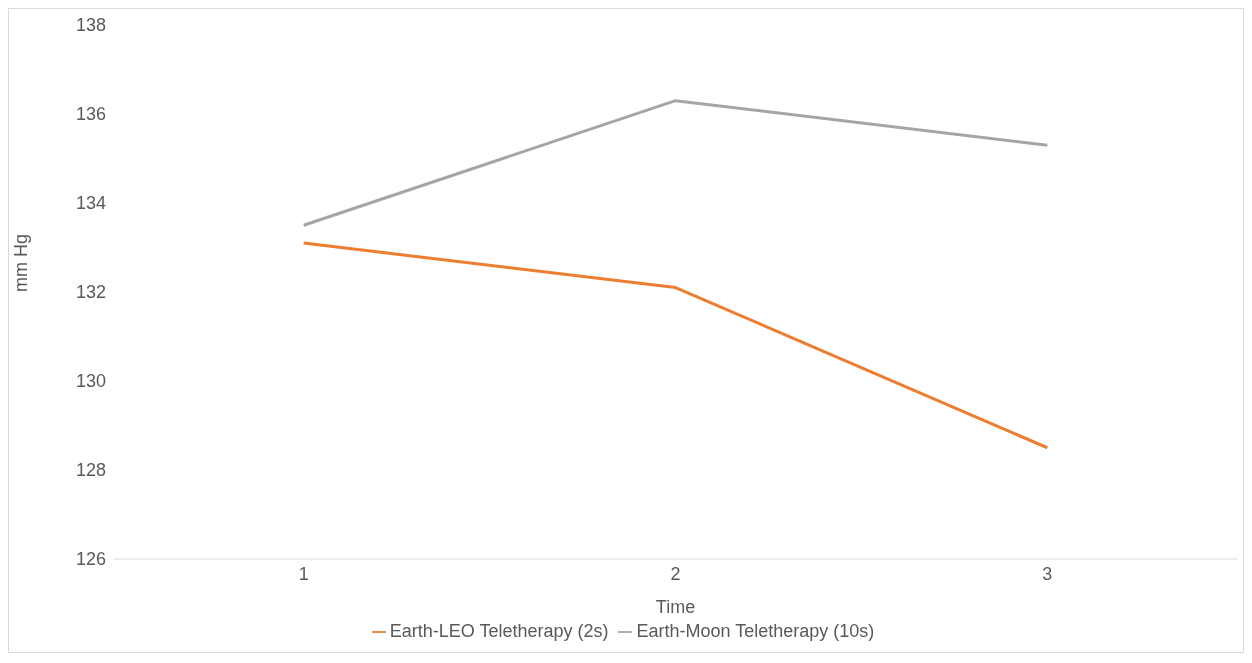 This screenshot has height=663, width=1252. Describe the element at coordinates (675, 573) in the screenshot. I see `x-tick-label: 2` at that location.